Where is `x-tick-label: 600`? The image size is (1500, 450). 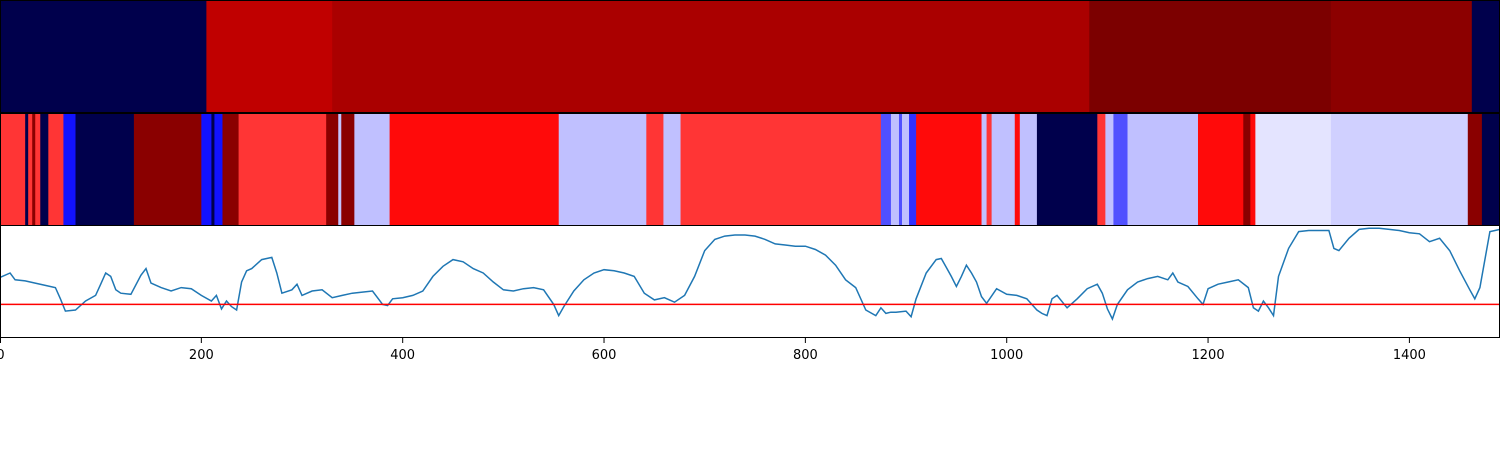 x-tick-label: 600 is located at coordinates (604, 355).